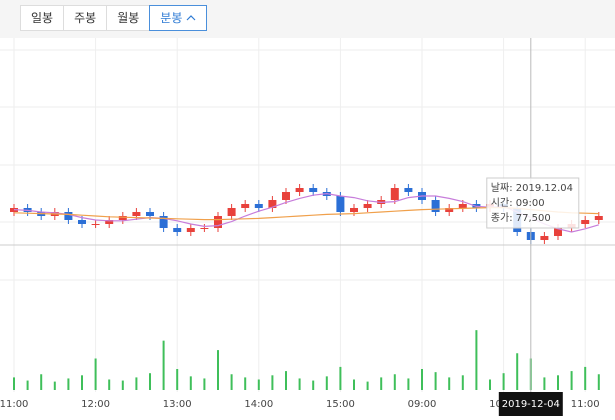 The width and height of the screenshot is (615, 420). Describe the element at coordinates (171, 18) in the screenshot. I see `tab-label: 분봉` at that location.